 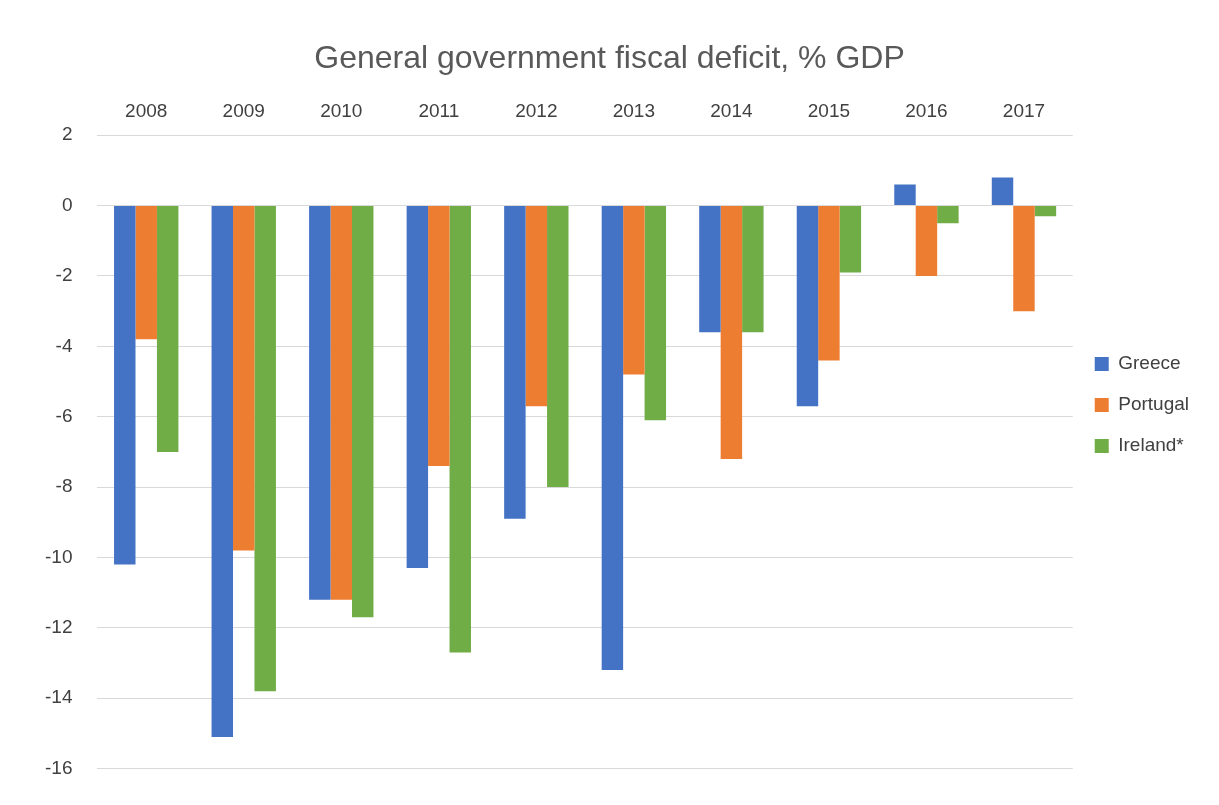 What do you see at coordinates (64, 345) in the screenshot?
I see `y-tick-label: -4` at bounding box center [64, 345].